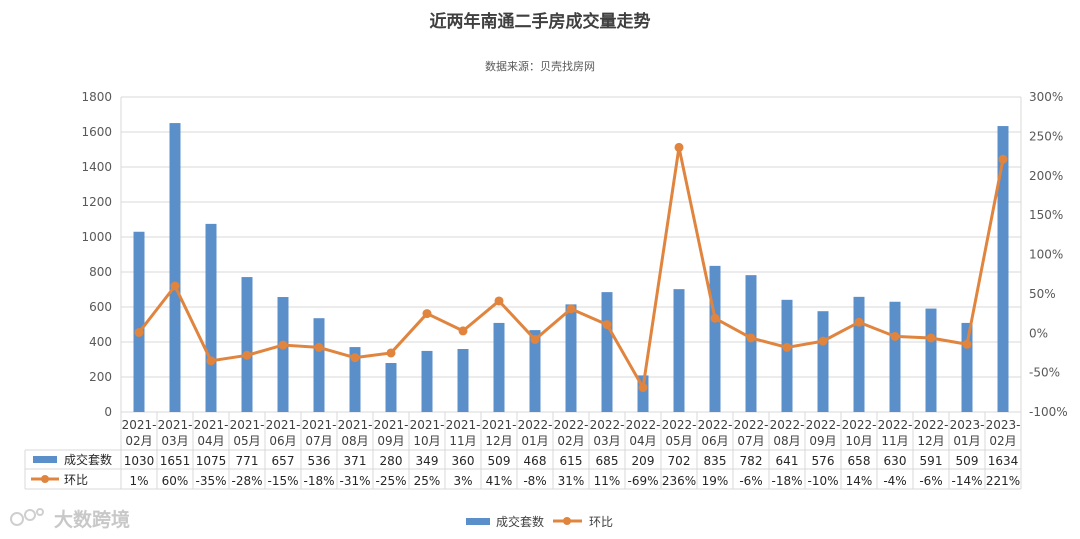  What do you see at coordinates (175, 461) in the screenshot?
I see `table-cell-count: 1651` at bounding box center [175, 461].